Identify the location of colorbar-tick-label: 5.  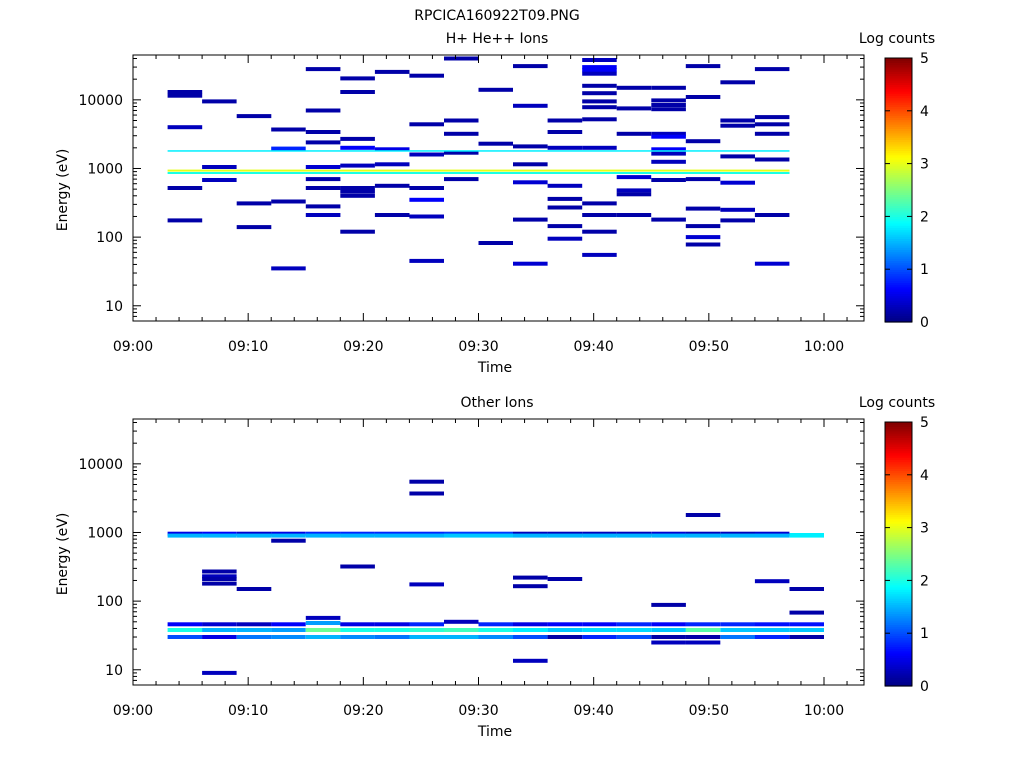
(924, 423).